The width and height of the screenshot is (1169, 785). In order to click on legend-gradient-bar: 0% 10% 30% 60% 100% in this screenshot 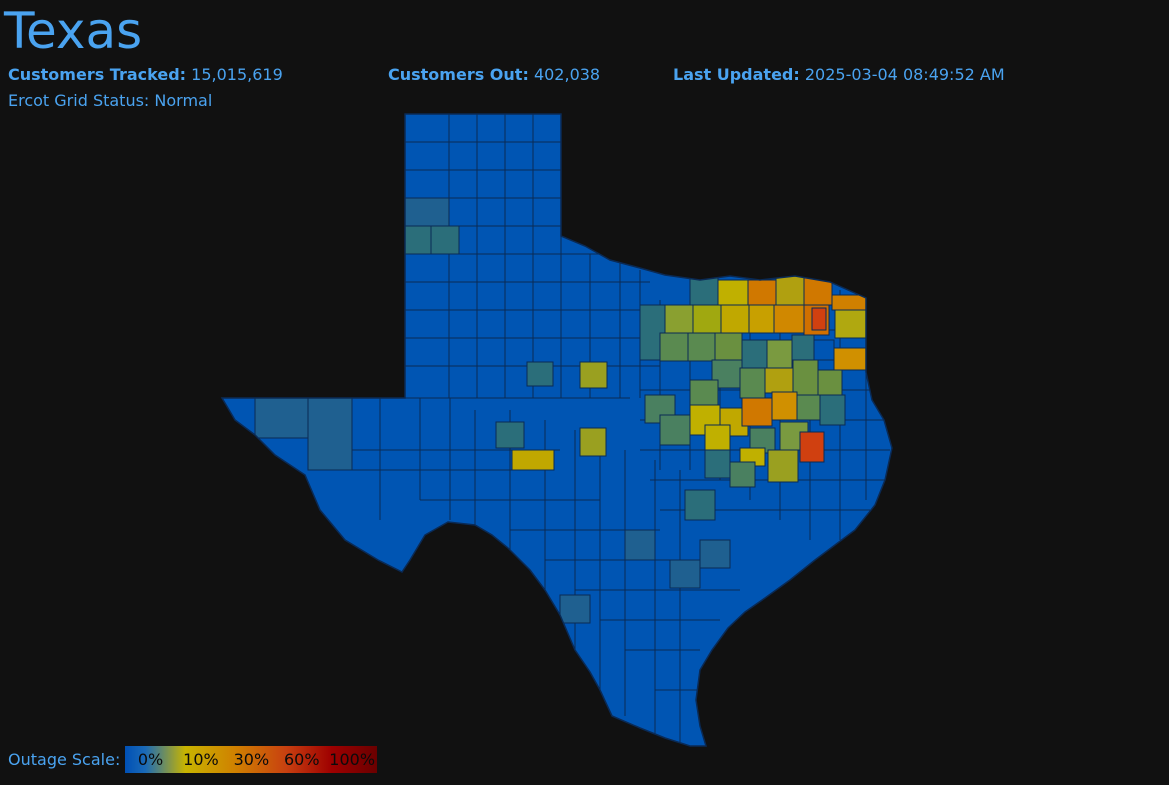, I will do `click(251, 759)`.